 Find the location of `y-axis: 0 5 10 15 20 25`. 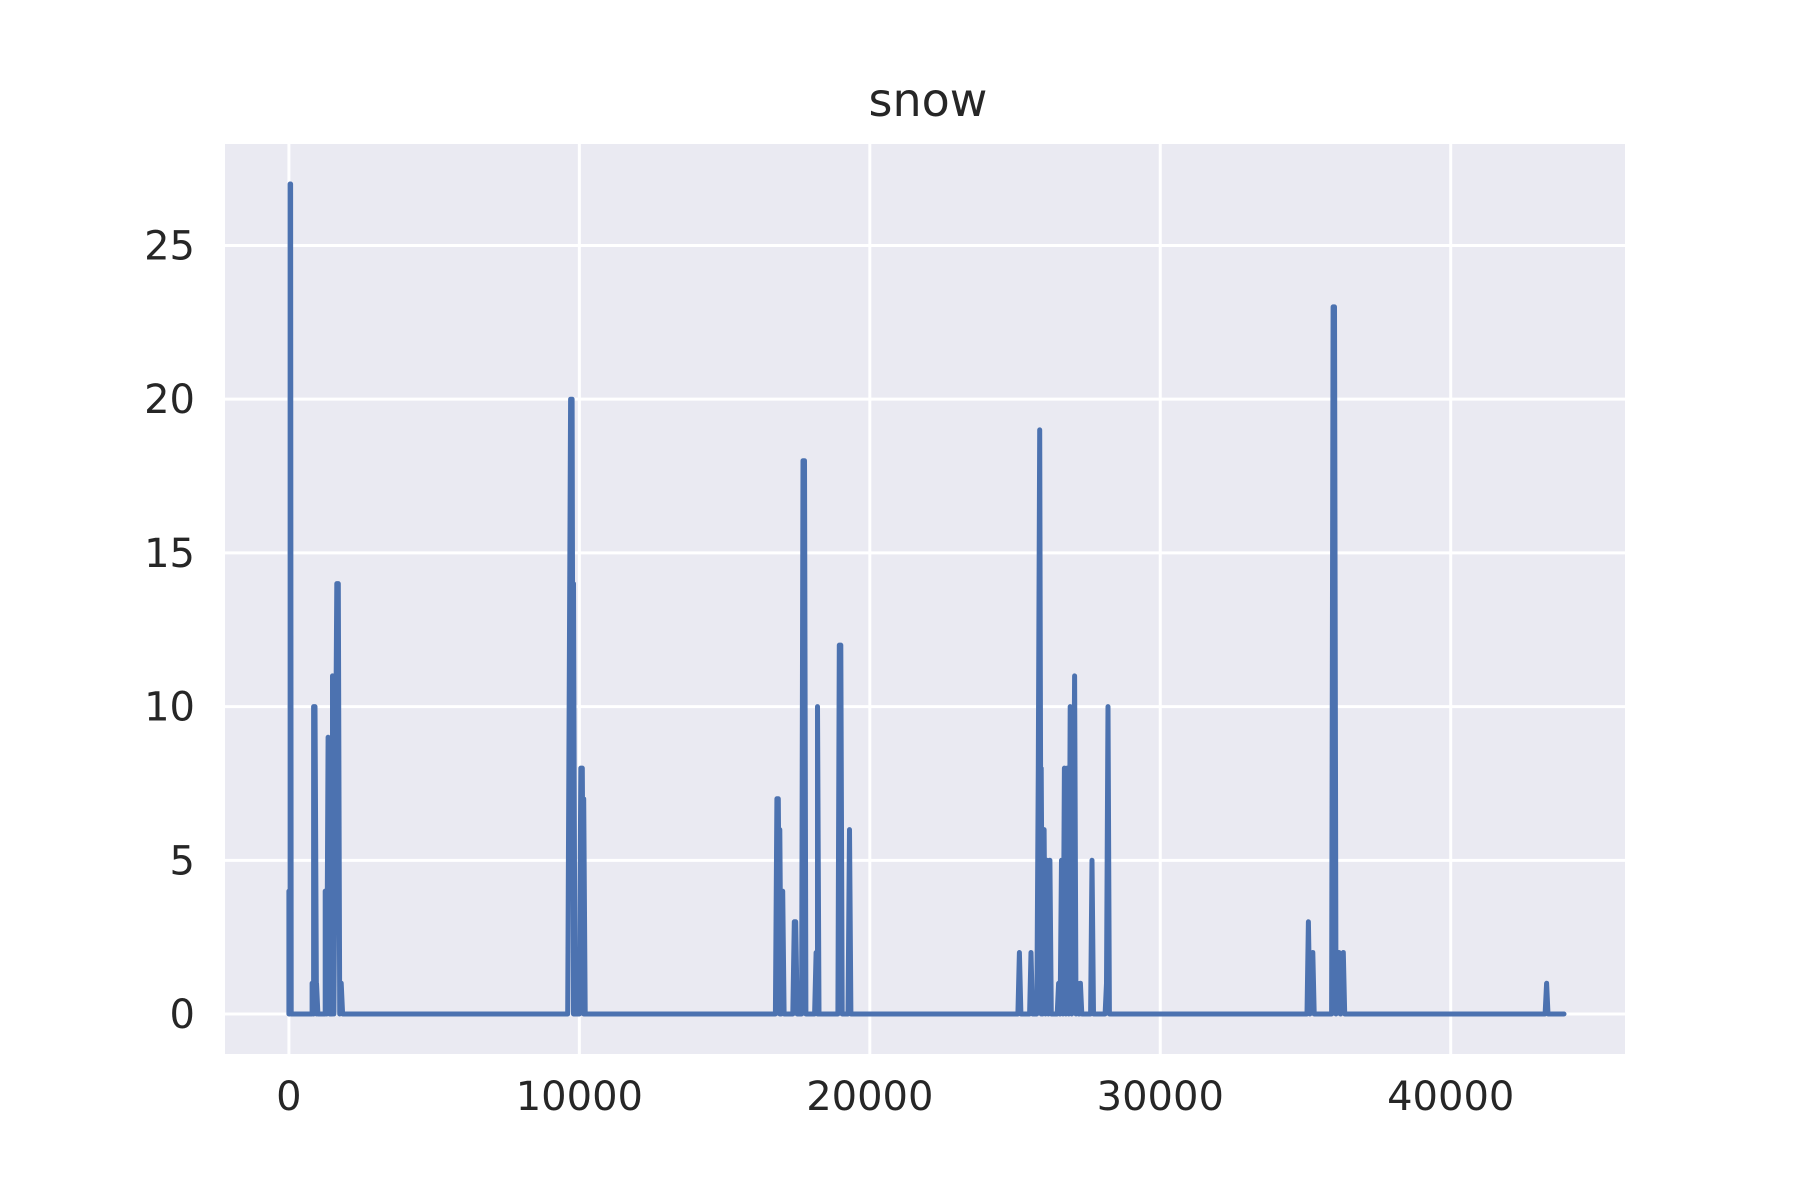

y-axis: 0 5 10 15 20 25 is located at coordinates (169, 630).